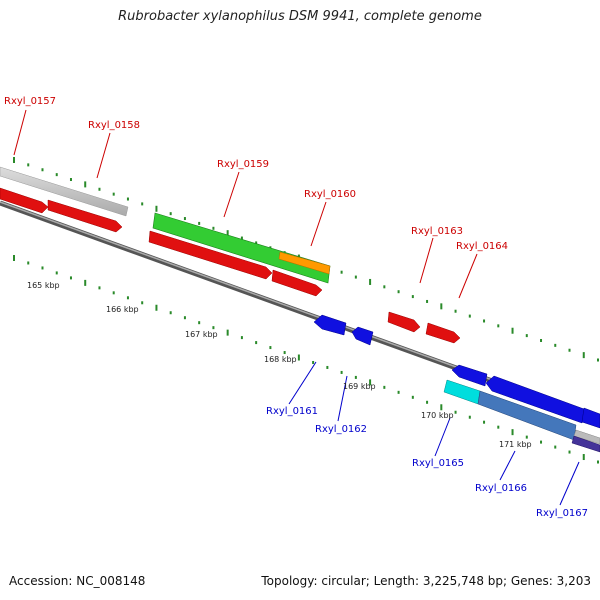  I want to click on gene-label-rxyl-0162: Rxyl_0162, so click(341, 429).